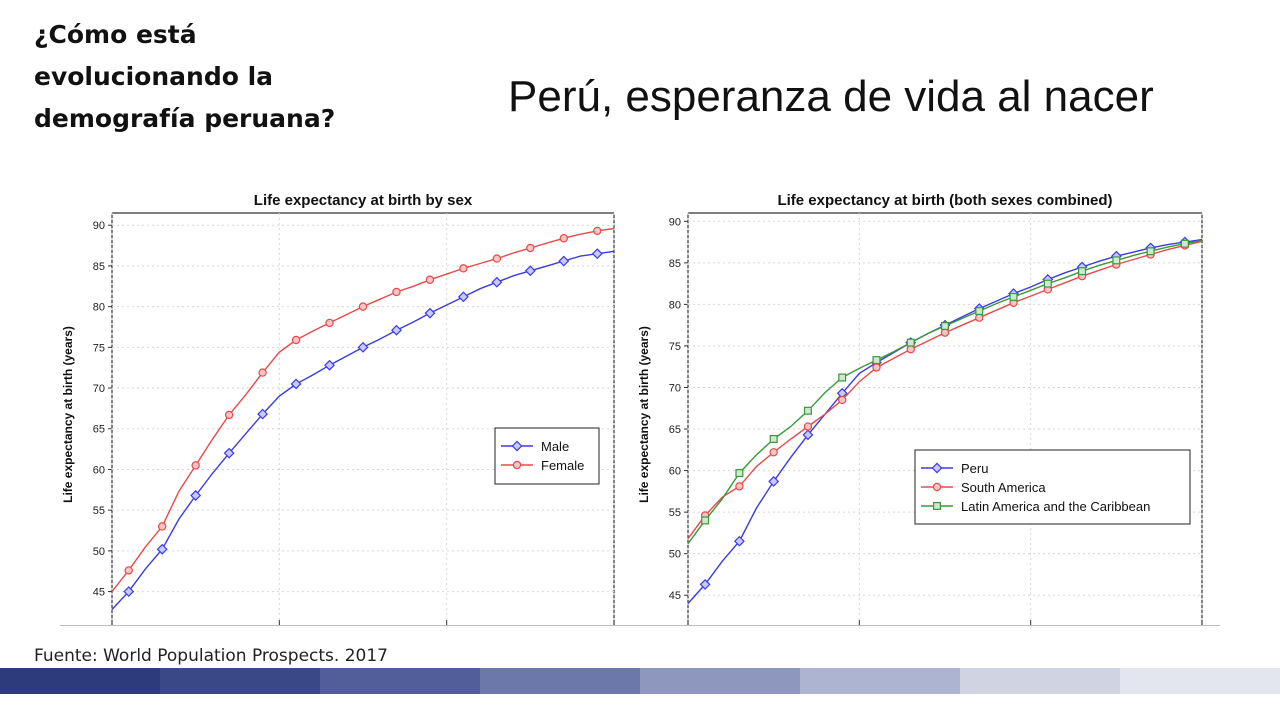 The image size is (1280, 720). Describe the element at coordinates (974, 468) in the screenshot. I see `legend-label: Peru` at that location.